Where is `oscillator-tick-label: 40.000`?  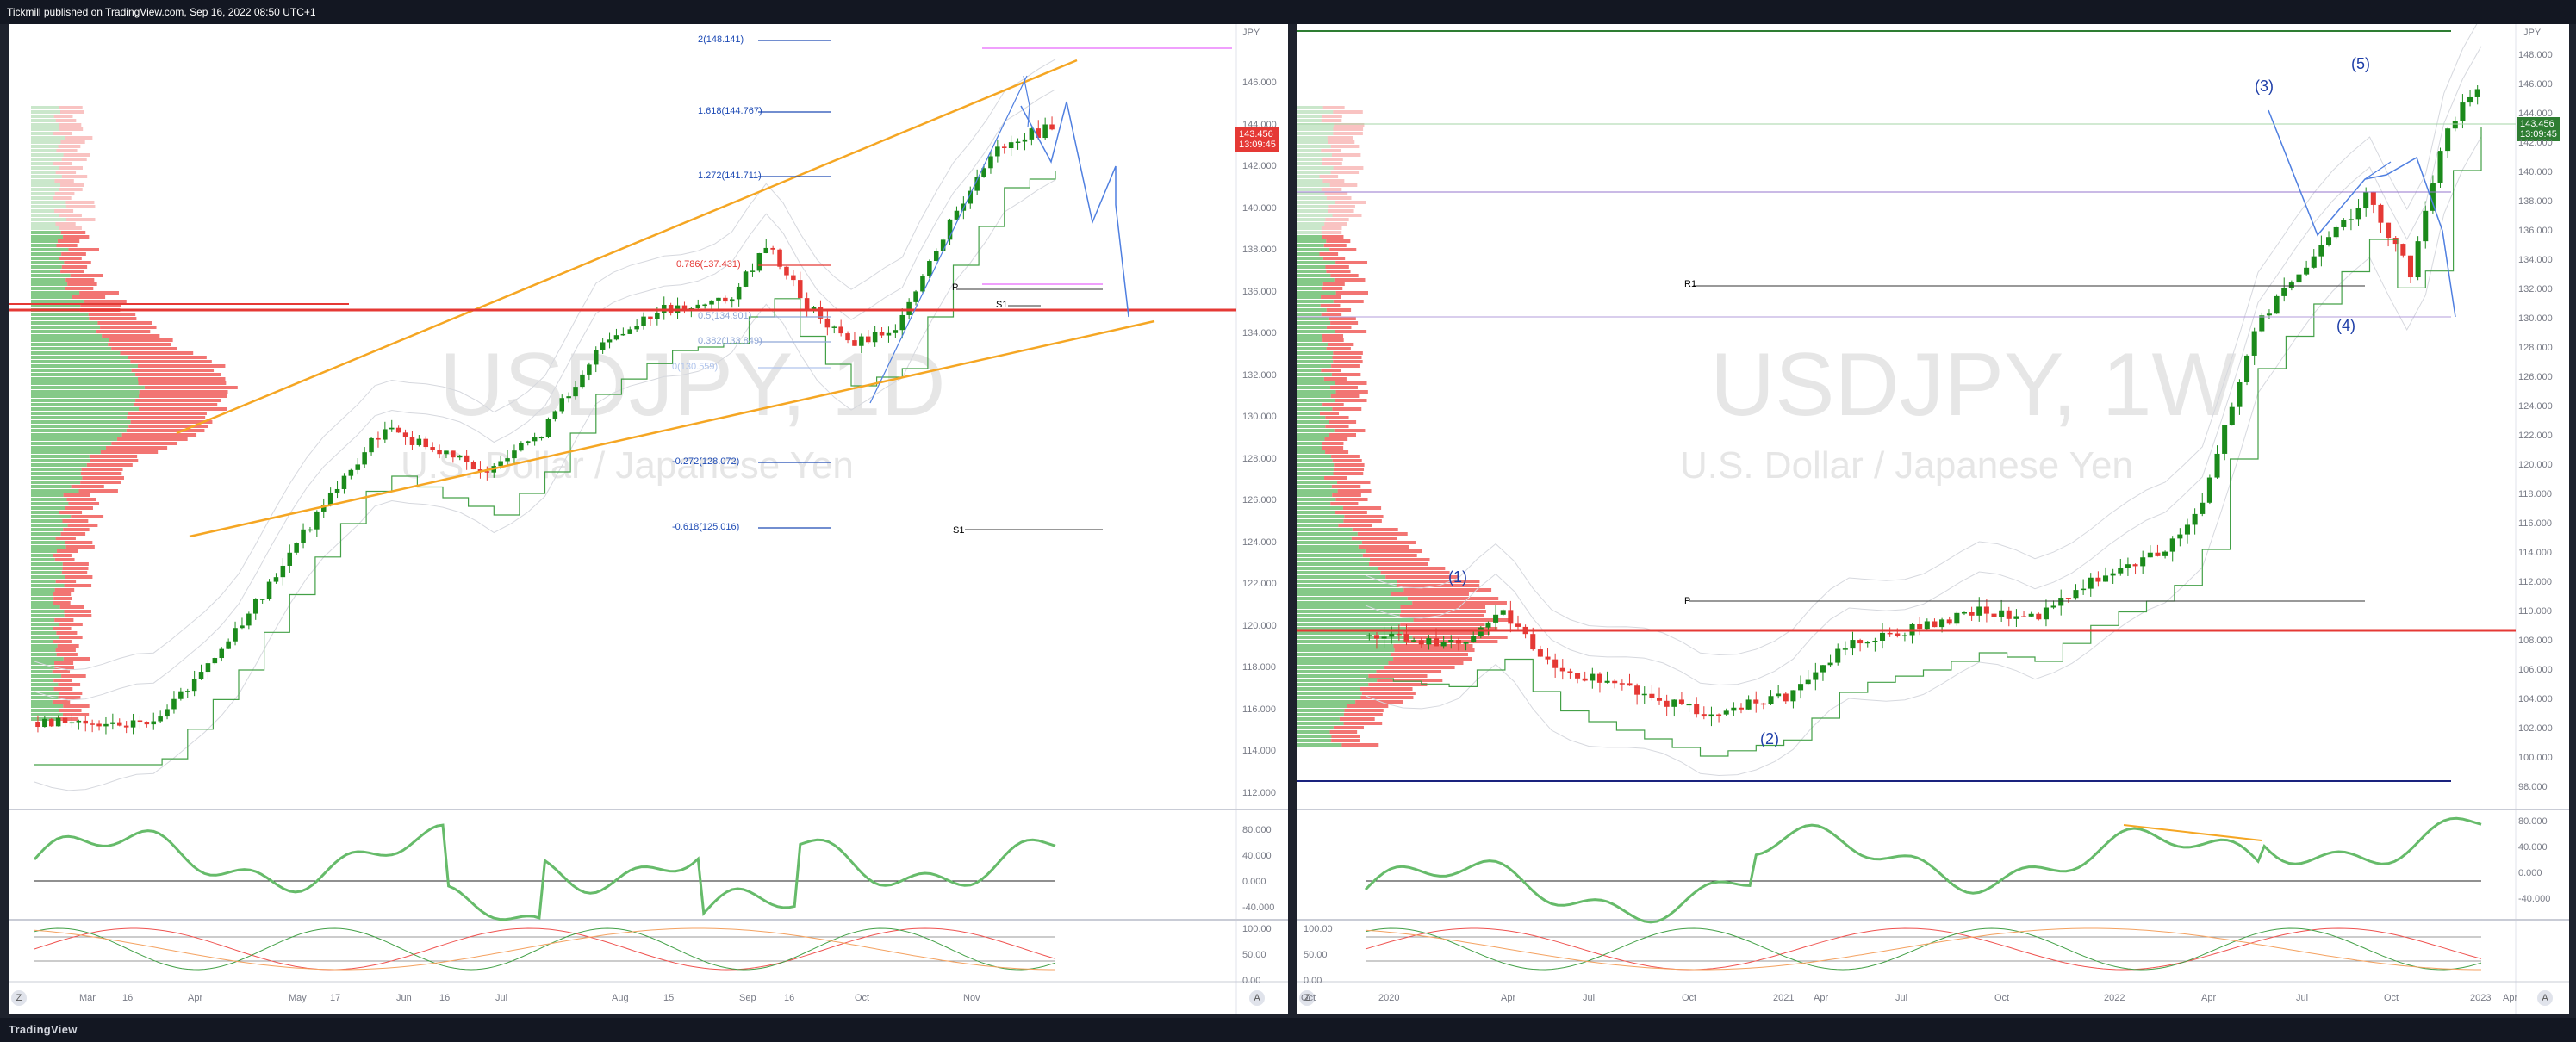 oscillator-tick-label: 40.000 is located at coordinates (1257, 856).